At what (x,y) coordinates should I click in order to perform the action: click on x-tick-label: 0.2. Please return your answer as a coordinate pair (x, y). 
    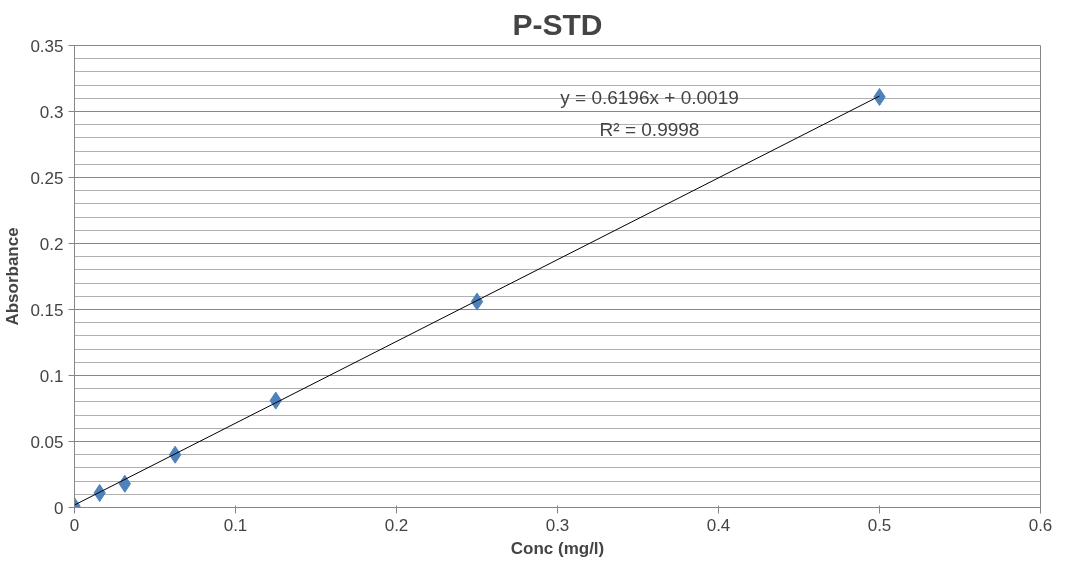
    Looking at the image, I should click on (396, 525).